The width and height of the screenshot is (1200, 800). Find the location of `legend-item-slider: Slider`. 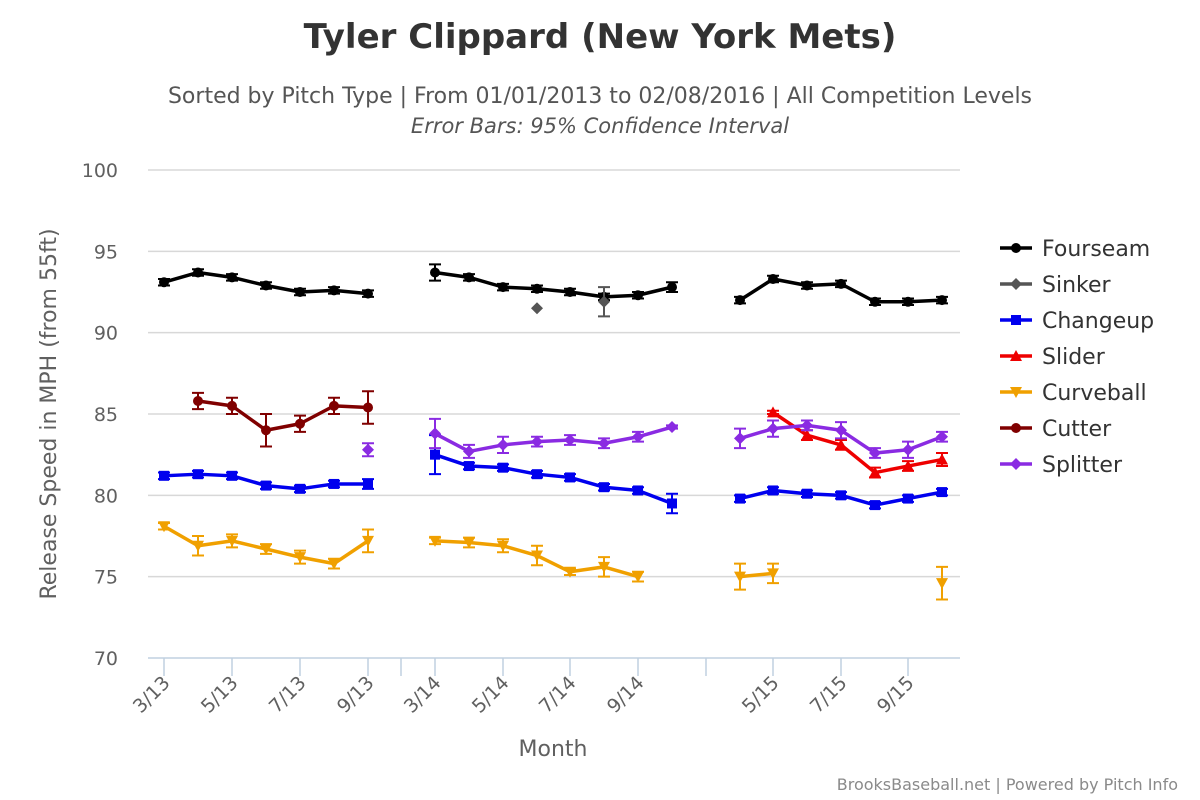

legend-item-slider: Slider is located at coordinates (1053, 357).